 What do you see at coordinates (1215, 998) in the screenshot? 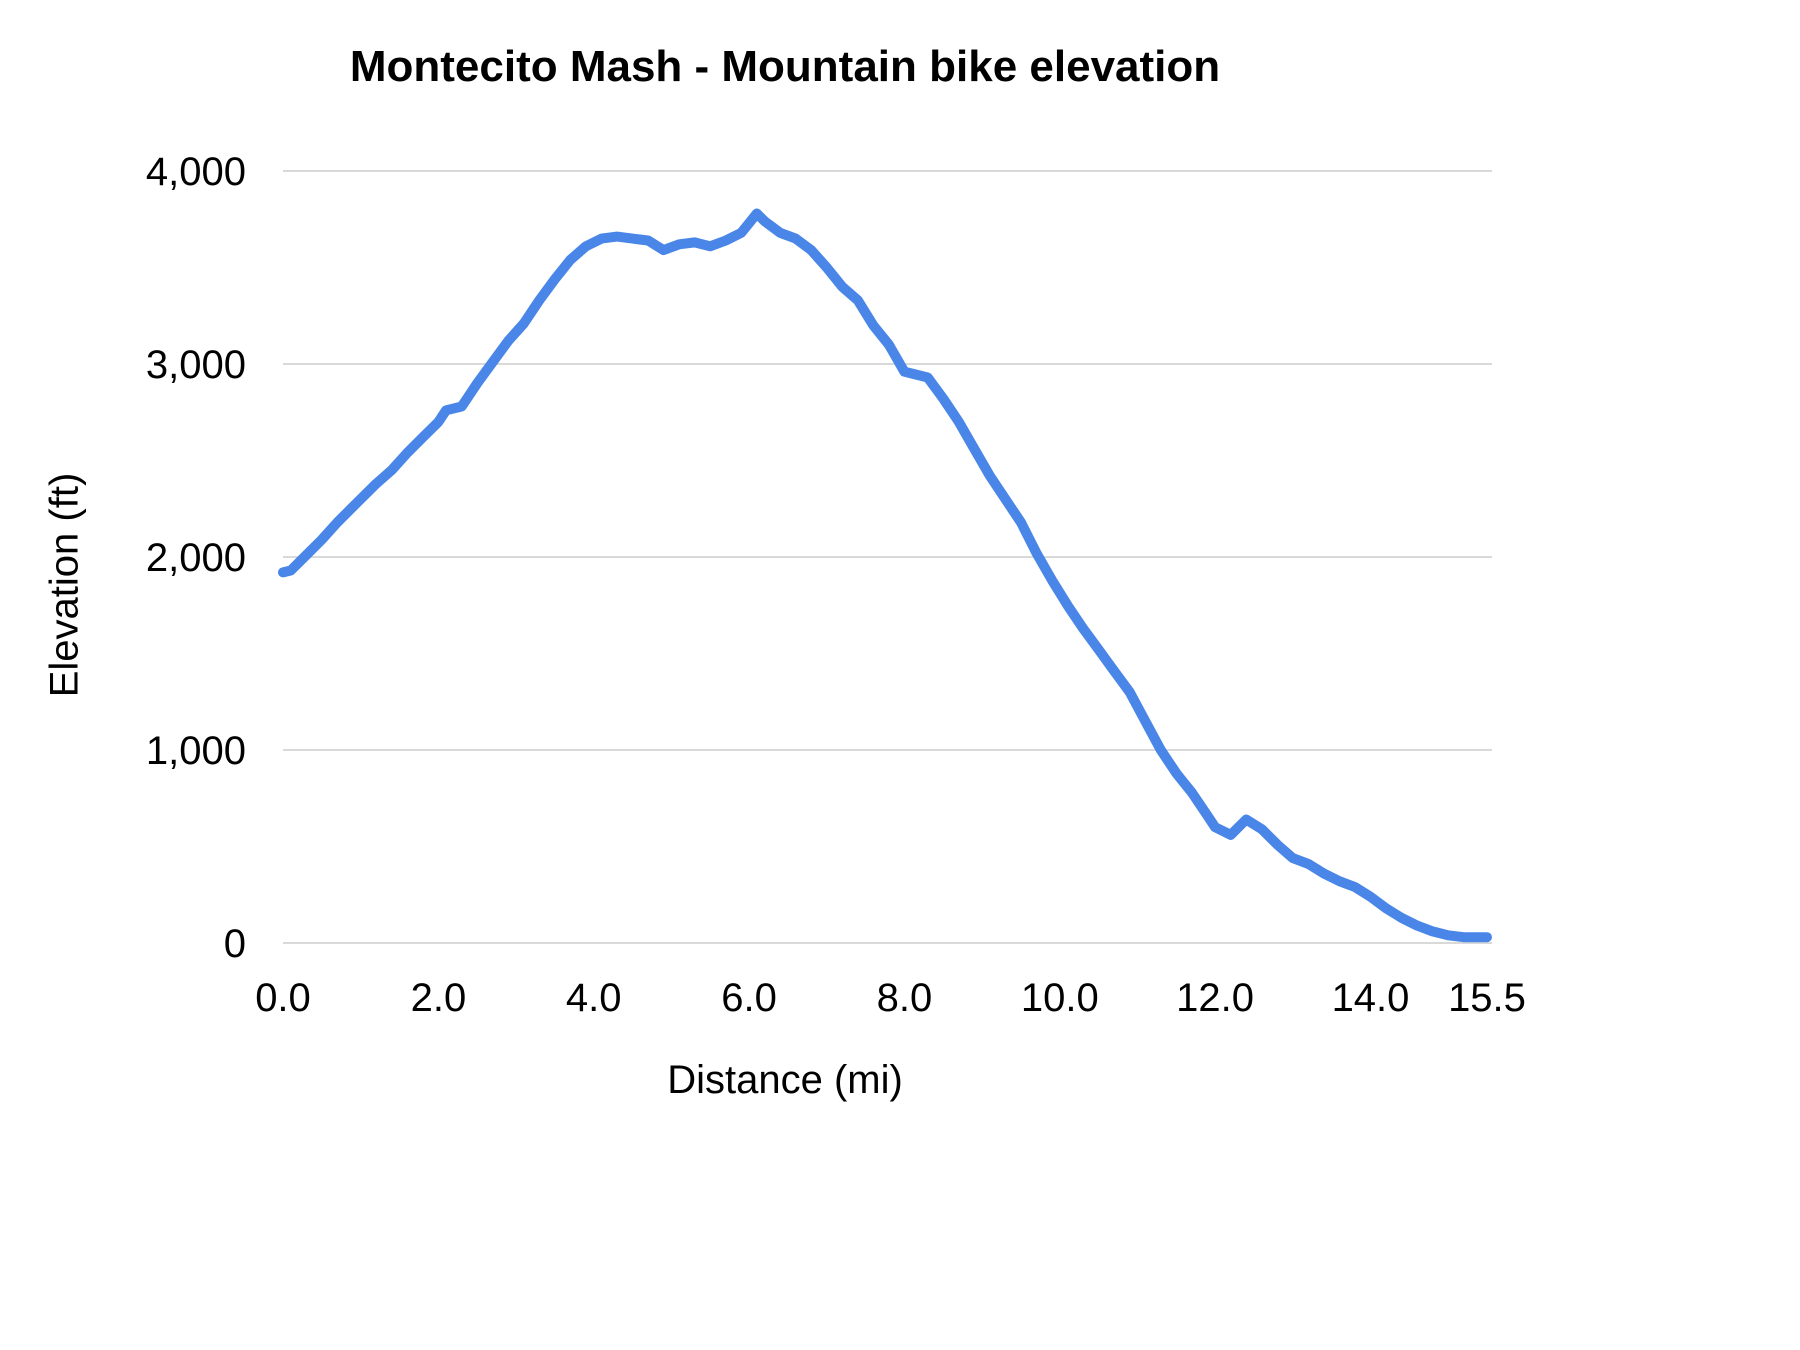
I see `x-tick-label: 12.0` at bounding box center [1215, 998].